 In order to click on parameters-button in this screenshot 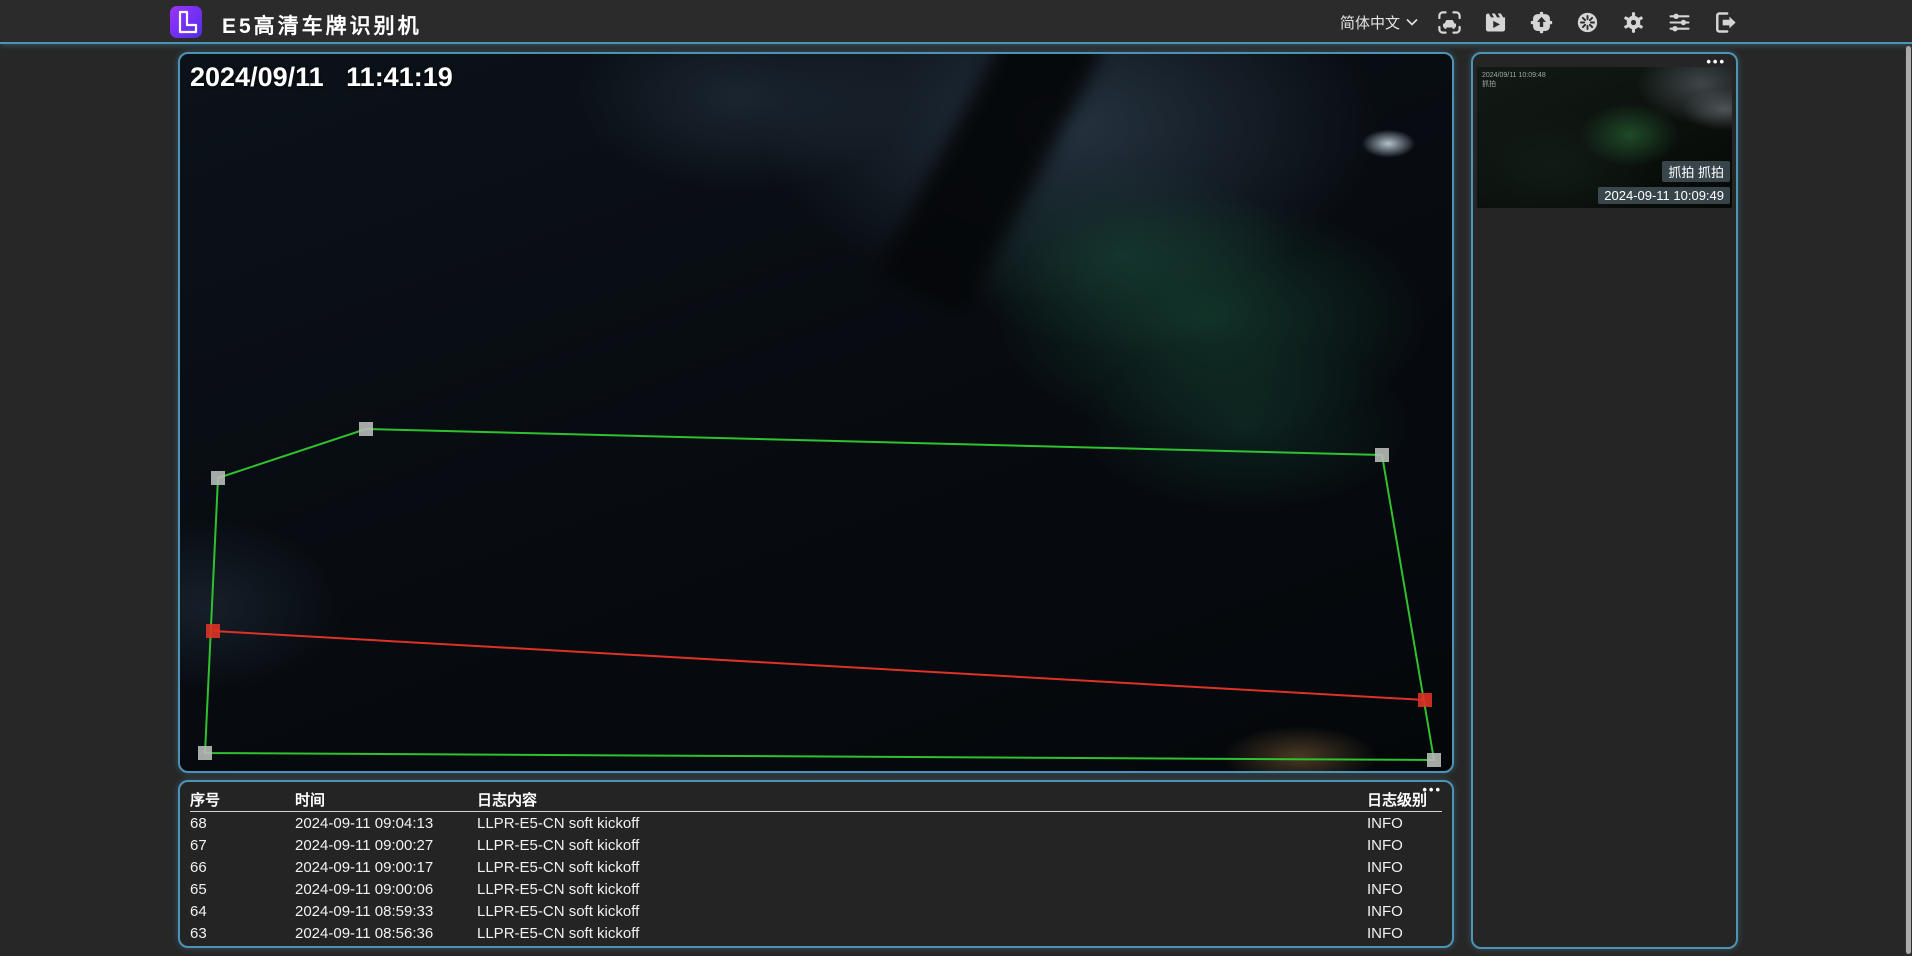, I will do `click(1679, 22)`.